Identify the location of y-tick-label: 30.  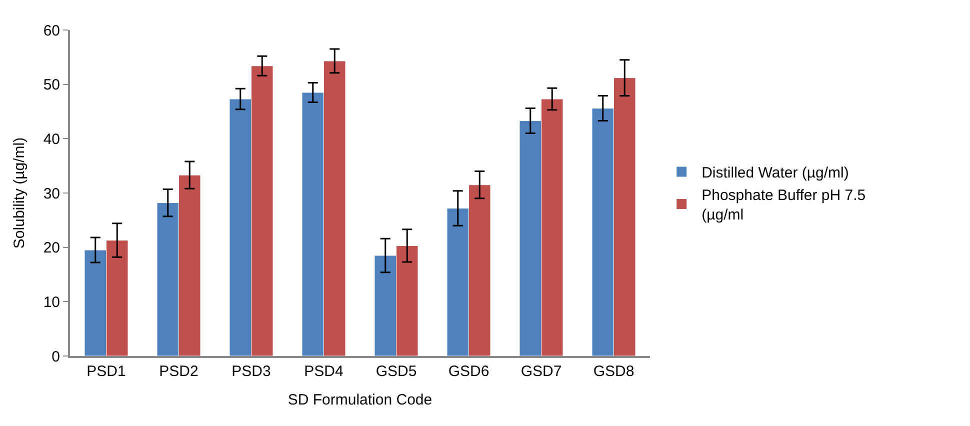
(51, 193).